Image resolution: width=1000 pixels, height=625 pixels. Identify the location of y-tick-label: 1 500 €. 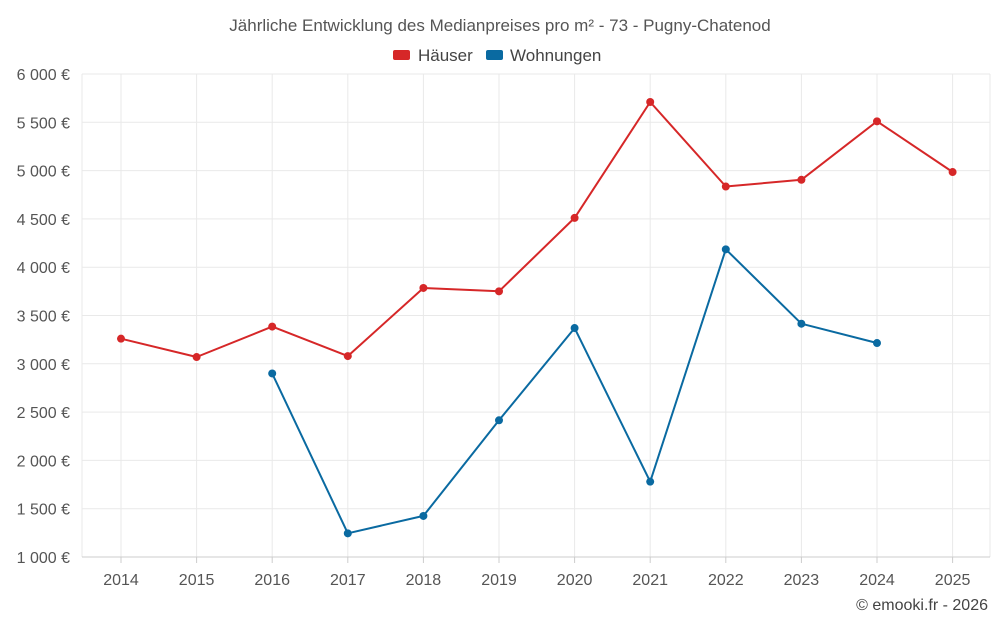
(43, 510).